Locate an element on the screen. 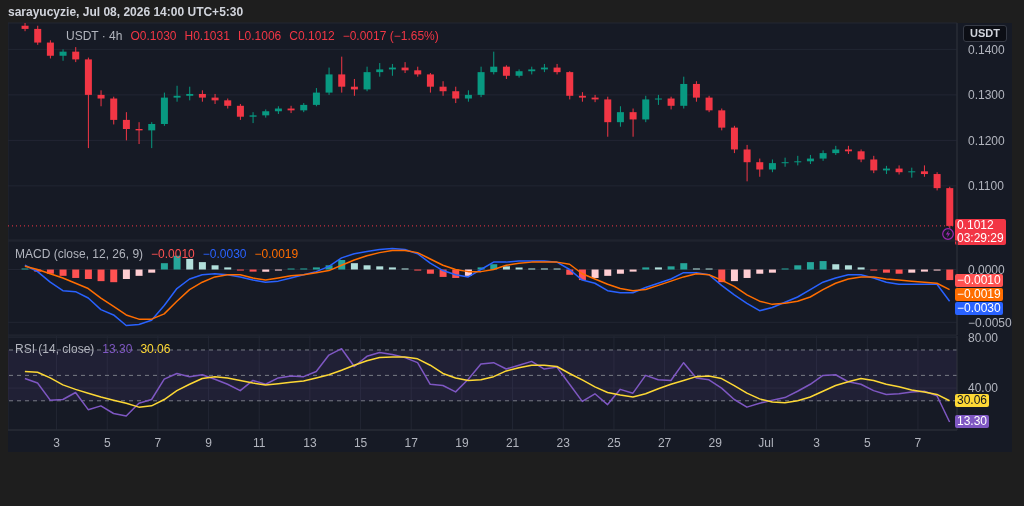 This screenshot has width=1024, height=506. x-tick-label: 9 is located at coordinates (209, 442).